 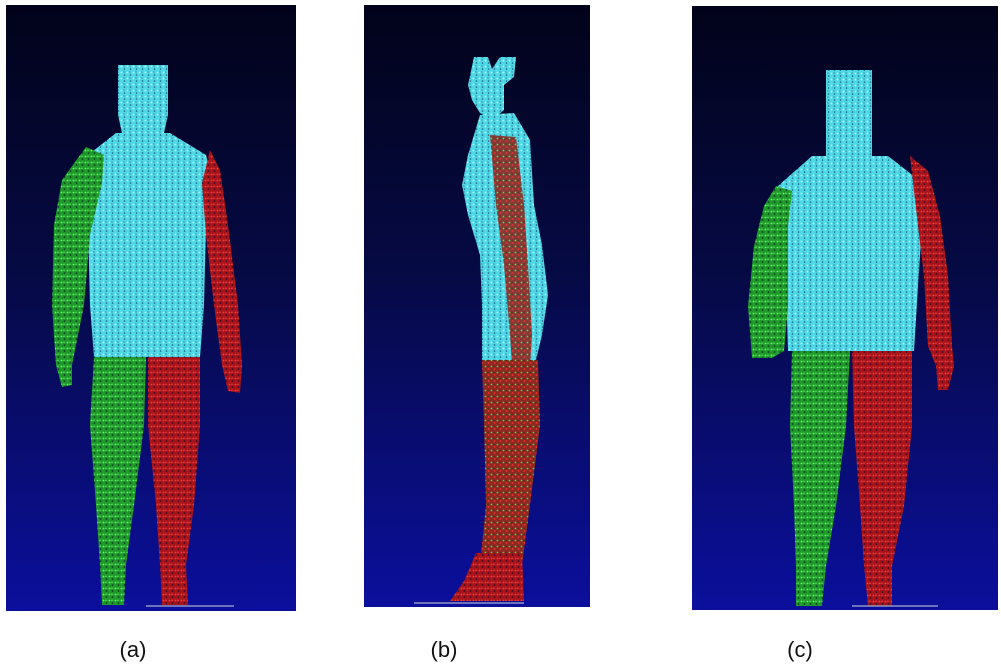 What do you see at coordinates (800, 649) in the screenshot?
I see `caption-c: (c)` at bounding box center [800, 649].